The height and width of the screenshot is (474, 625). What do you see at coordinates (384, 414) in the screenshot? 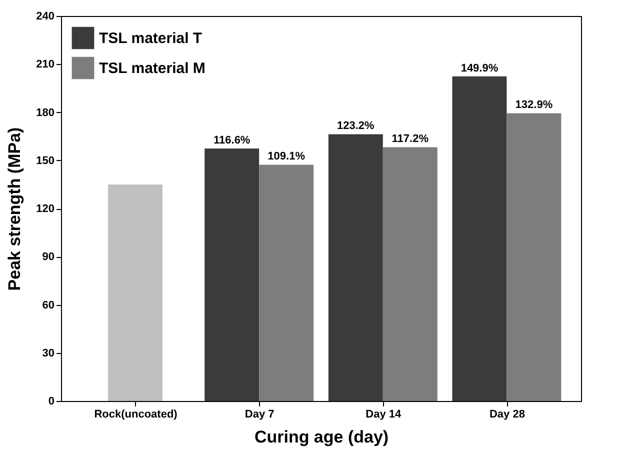
I see `x-tick-label: Day 14` at bounding box center [384, 414].